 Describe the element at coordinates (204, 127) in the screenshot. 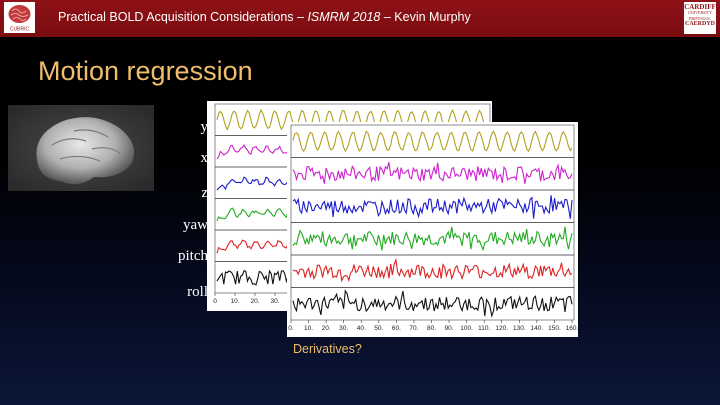

I see `label-y: y` at that location.